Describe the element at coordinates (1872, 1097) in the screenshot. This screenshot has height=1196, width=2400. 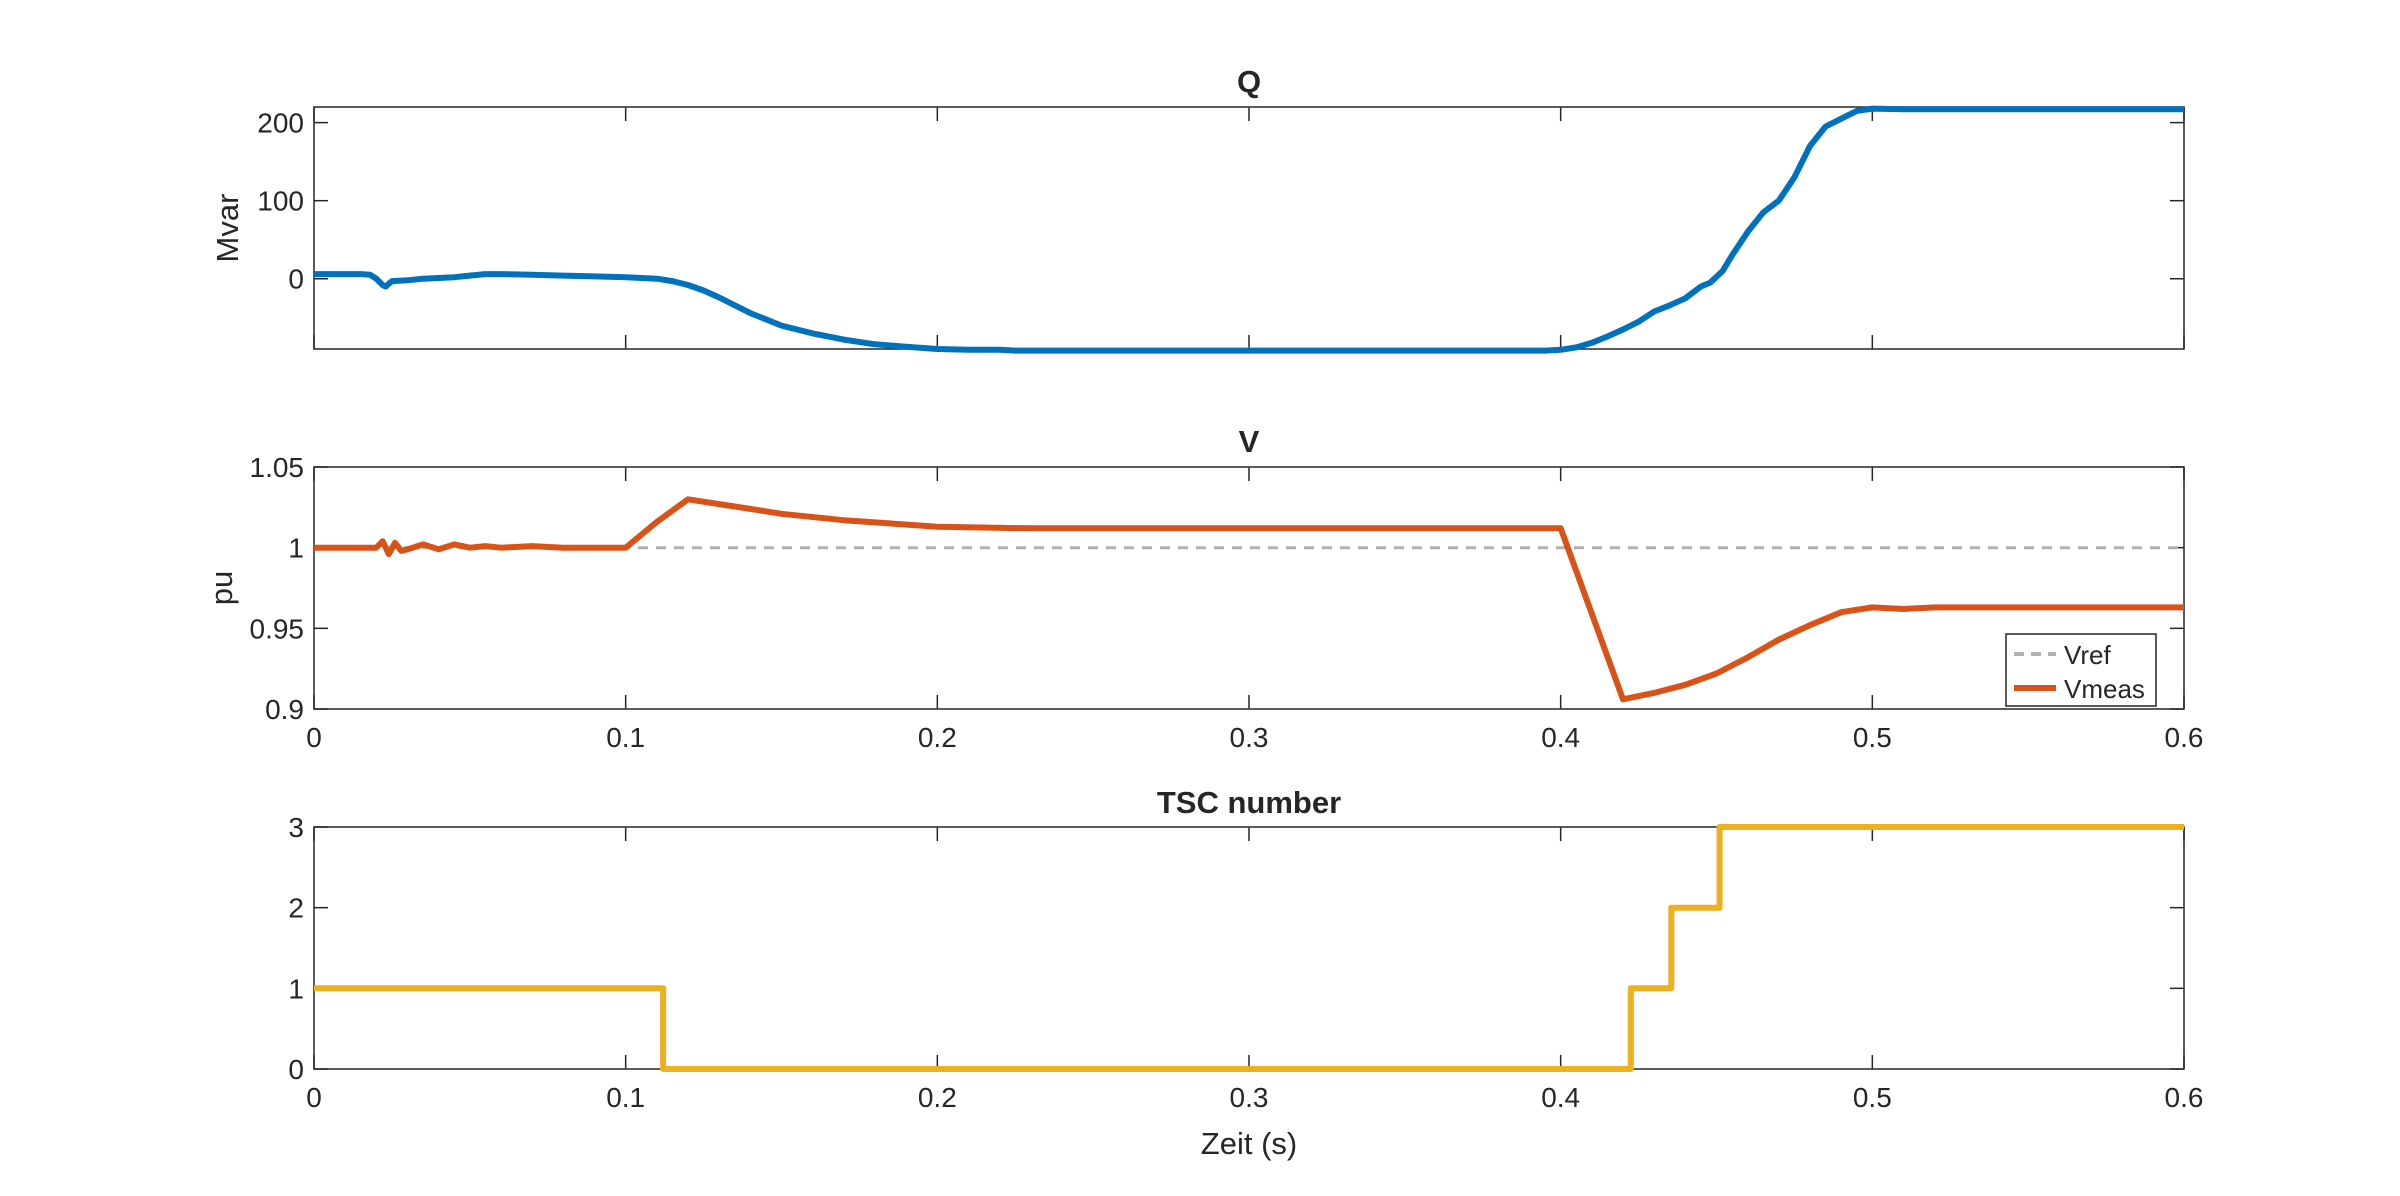
I see `tsc-xtick-label: 0.5` at that location.